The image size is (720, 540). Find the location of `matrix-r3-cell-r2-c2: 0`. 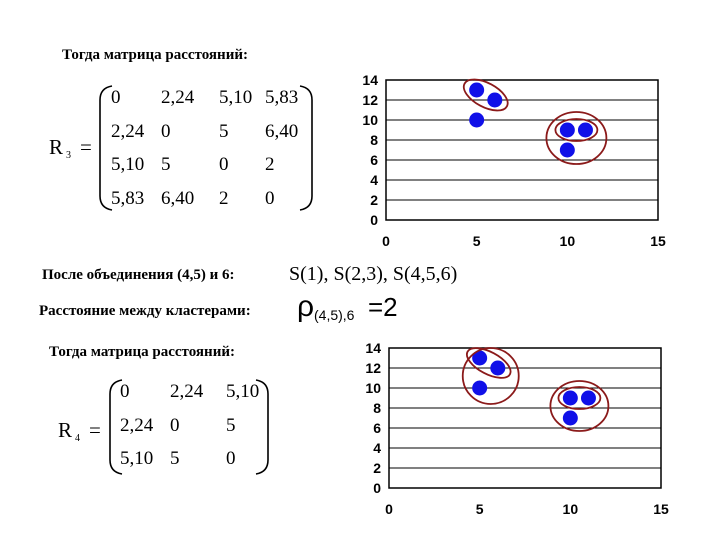

matrix-r3-cell-r2-c2: 0 is located at coordinates (166, 131).